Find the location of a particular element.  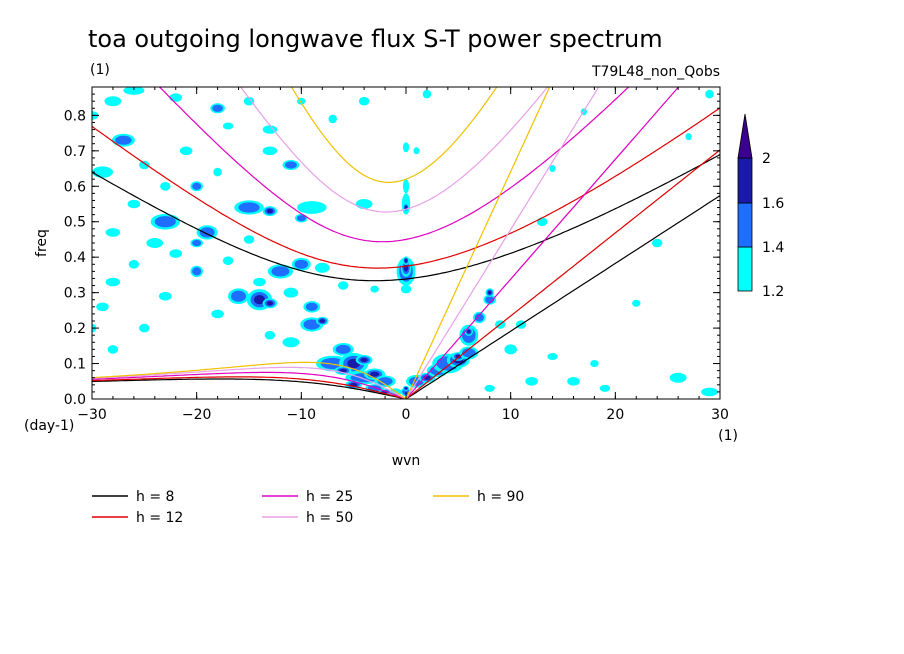

y-tick-label: 0.8 is located at coordinates (75, 116).